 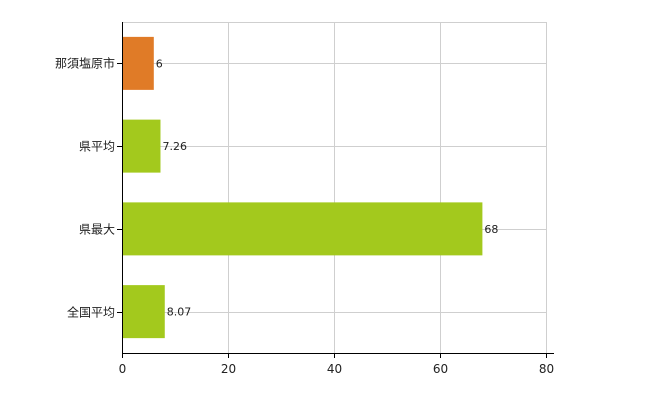 What do you see at coordinates (179, 312) in the screenshot?
I see `bar-value-label: 8.07` at bounding box center [179, 312].